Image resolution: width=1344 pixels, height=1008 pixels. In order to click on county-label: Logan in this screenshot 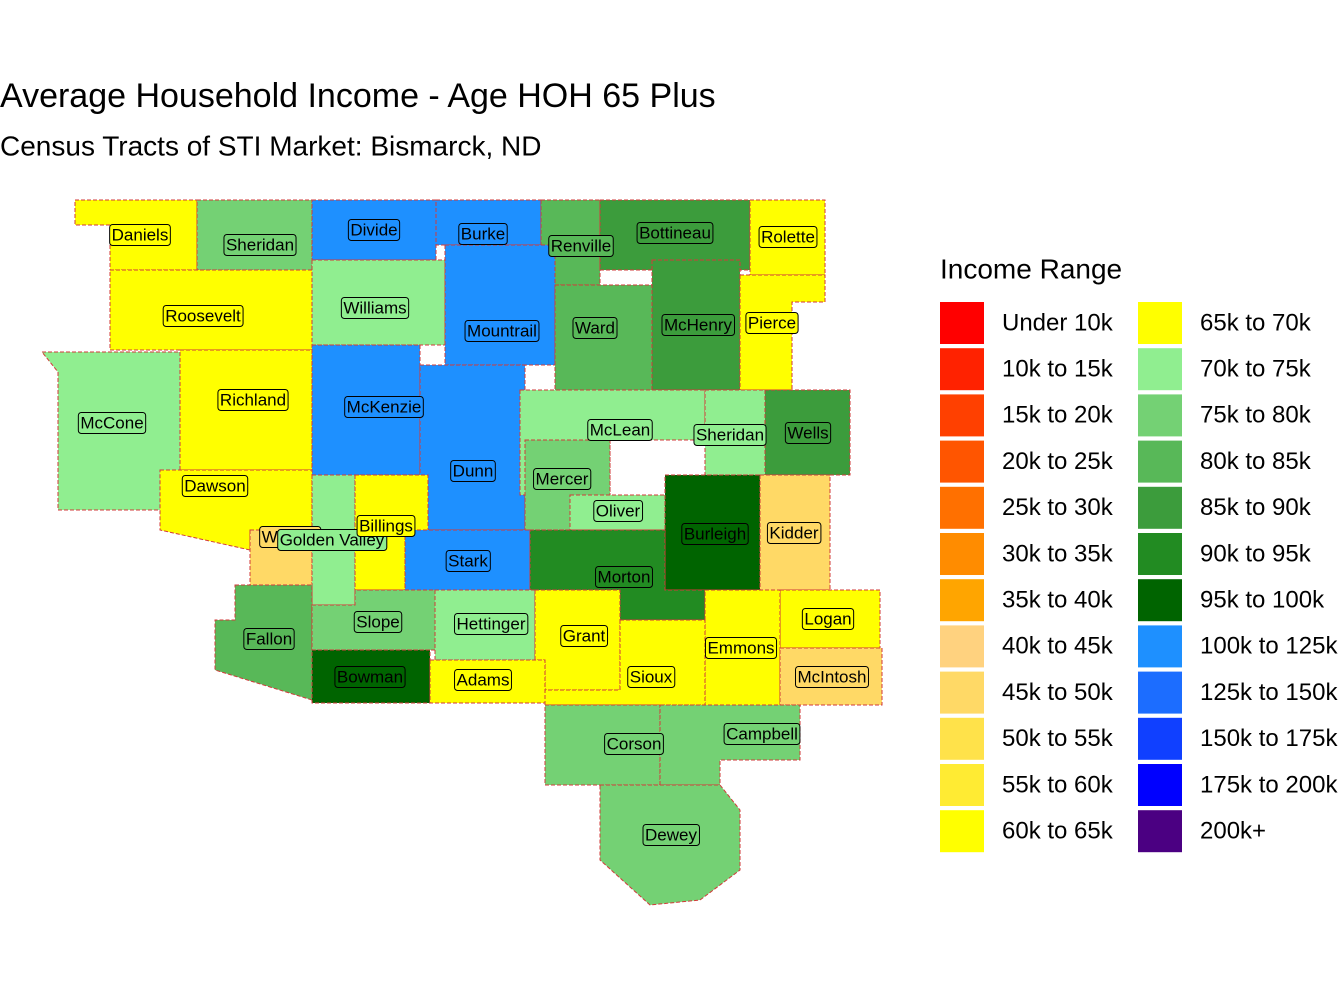, I will do `click(827, 618)`.